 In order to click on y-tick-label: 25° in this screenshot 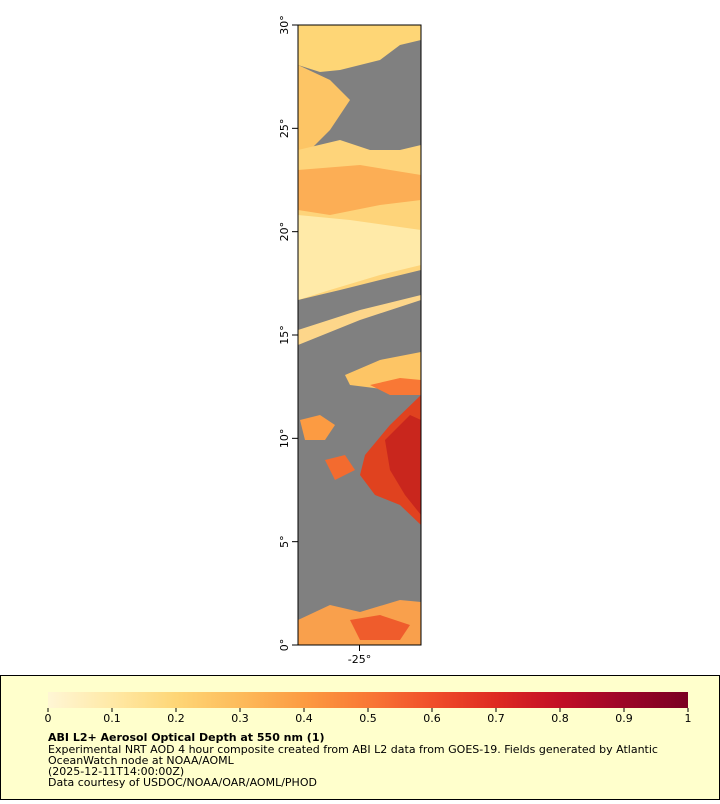, I will do `click(284, 129)`.